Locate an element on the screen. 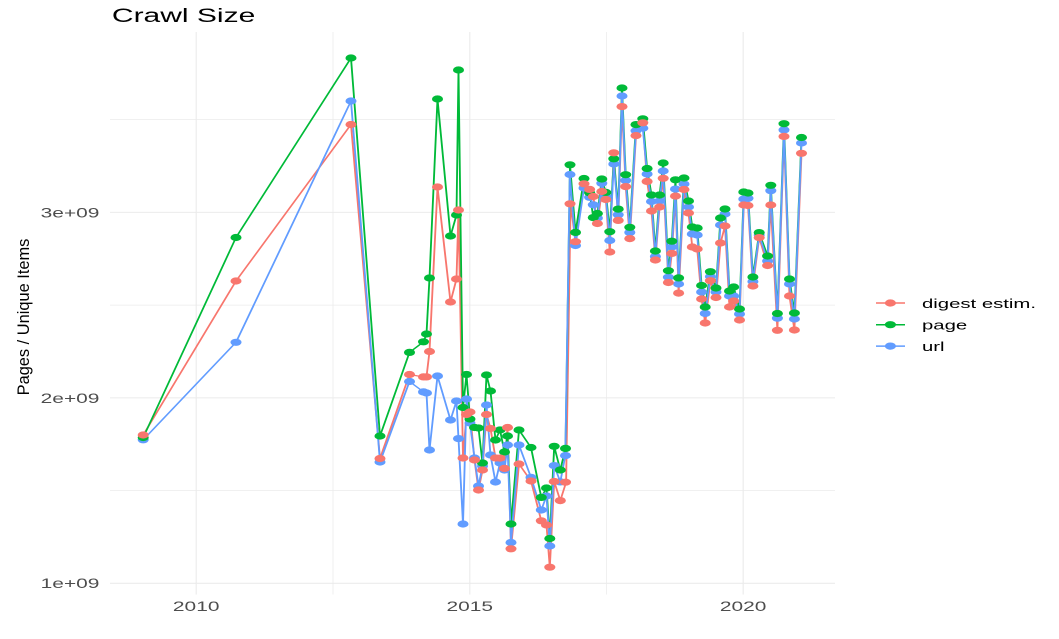 This screenshot has width=1059, height=639. svg-text: 1e+09 is located at coordinates (70, 583).